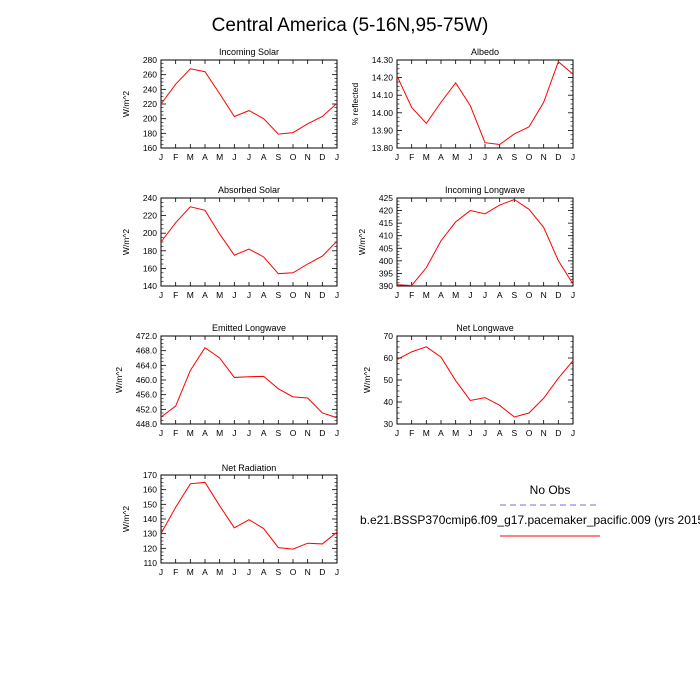 Image resolution: width=700 pixels, height=700 pixels. Describe the element at coordinates (383, 130) in the screenshot. I see `y-tick-label: 13.90` at that location.